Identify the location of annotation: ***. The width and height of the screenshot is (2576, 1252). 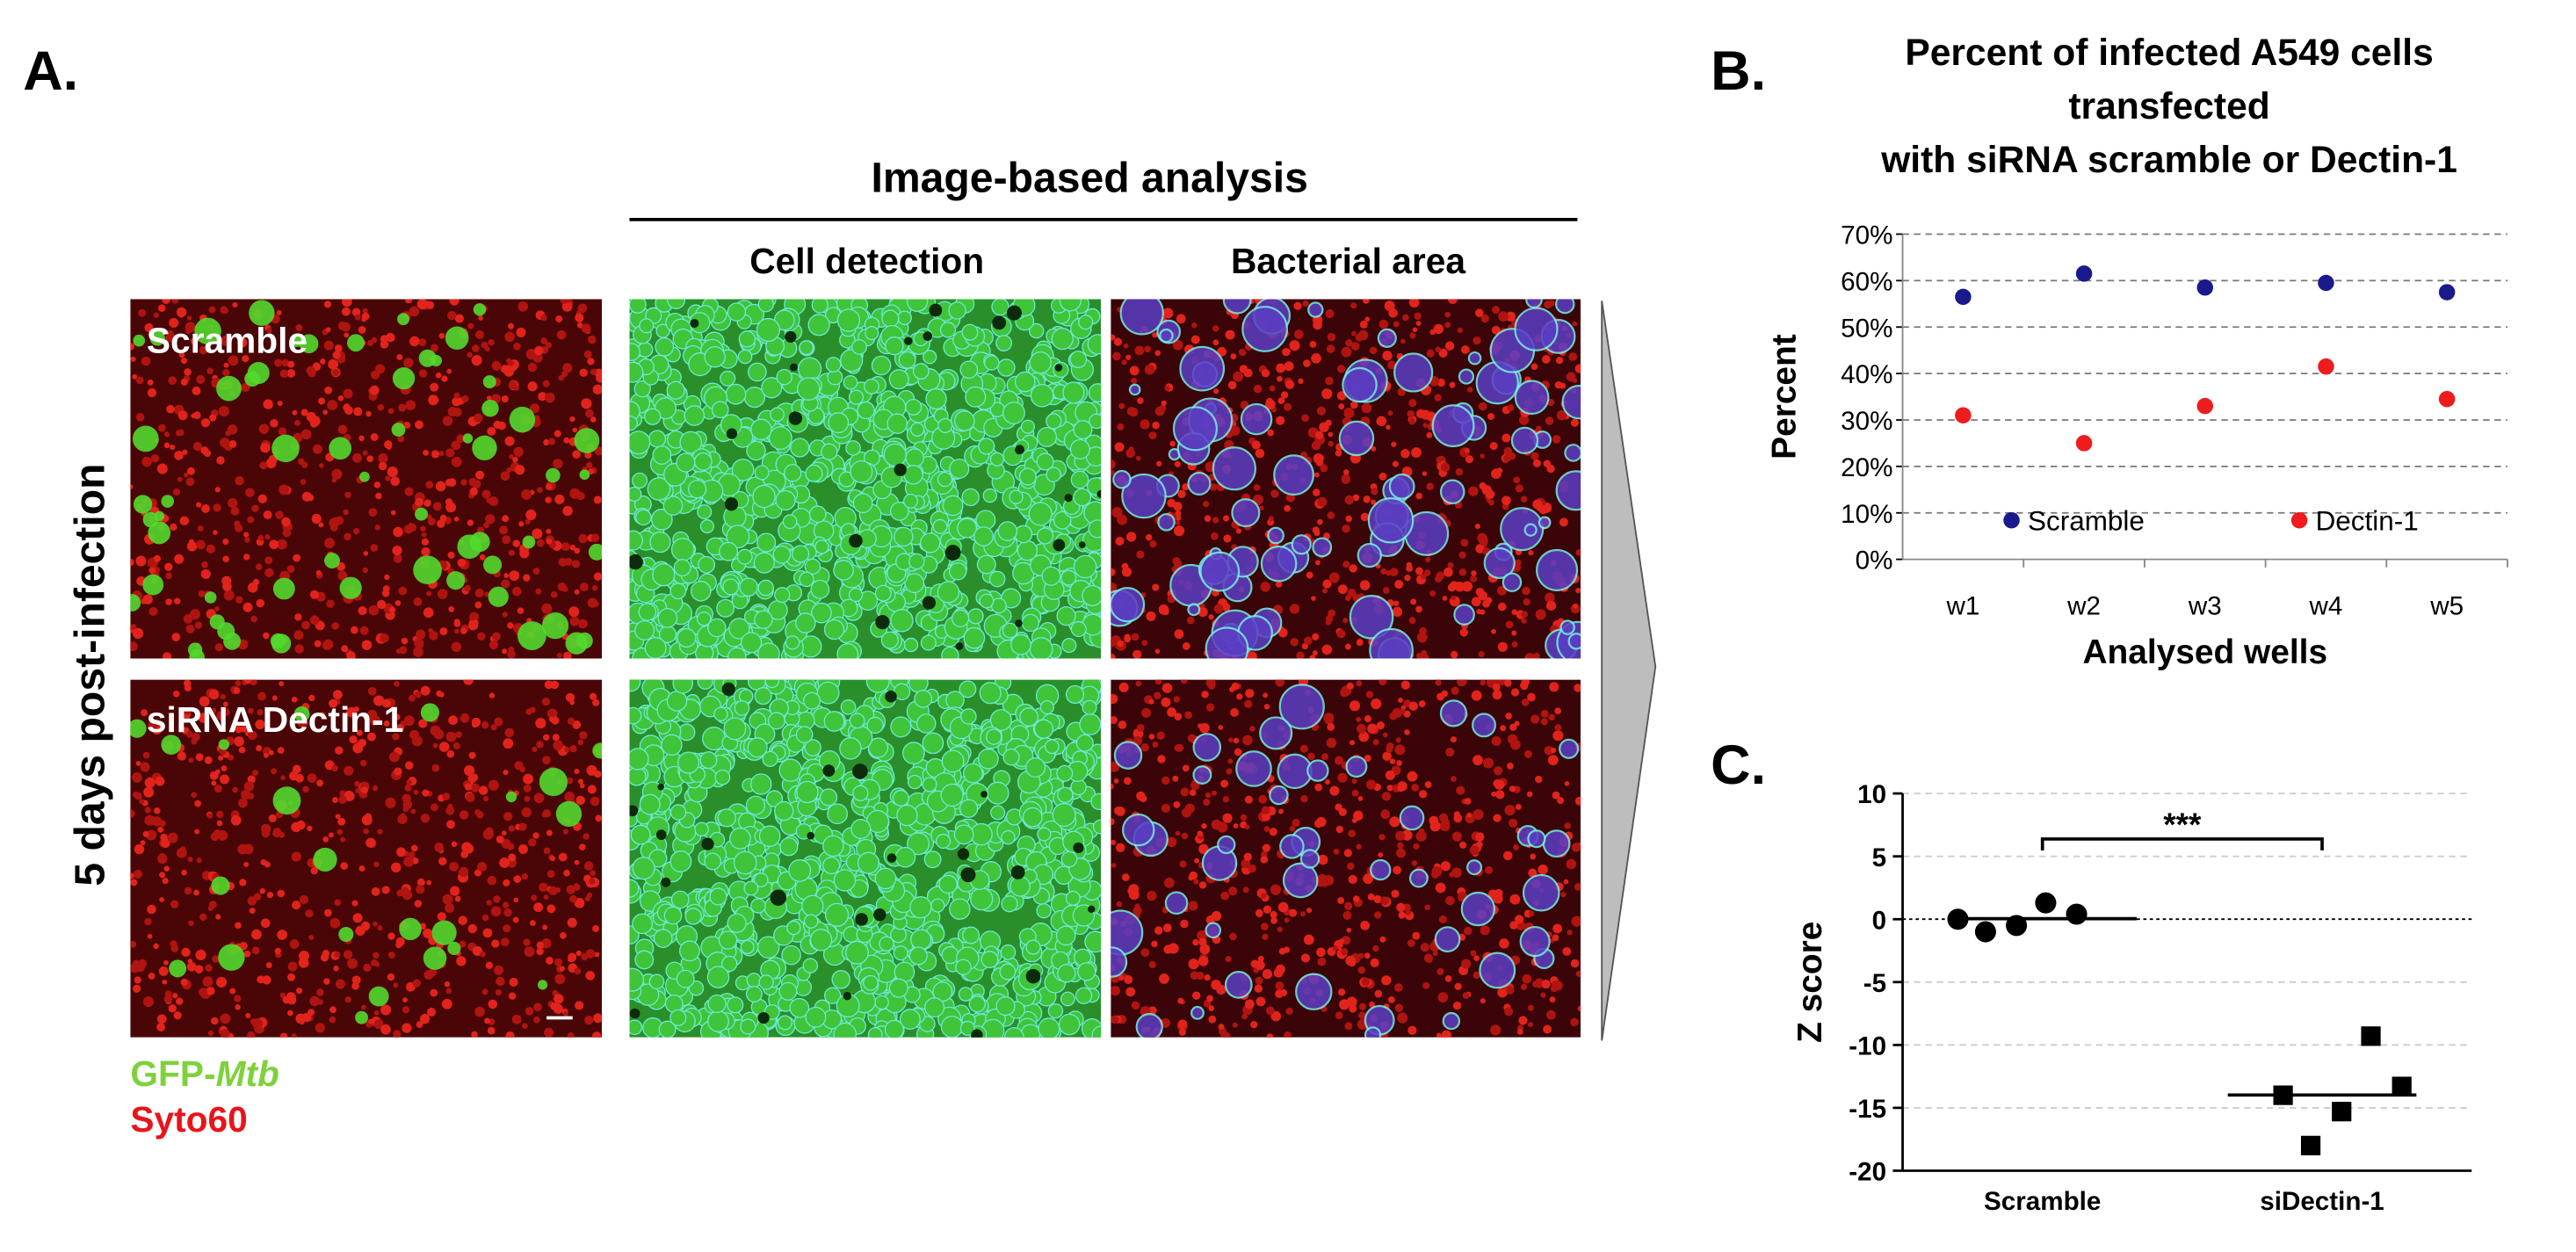
(2182, 824).